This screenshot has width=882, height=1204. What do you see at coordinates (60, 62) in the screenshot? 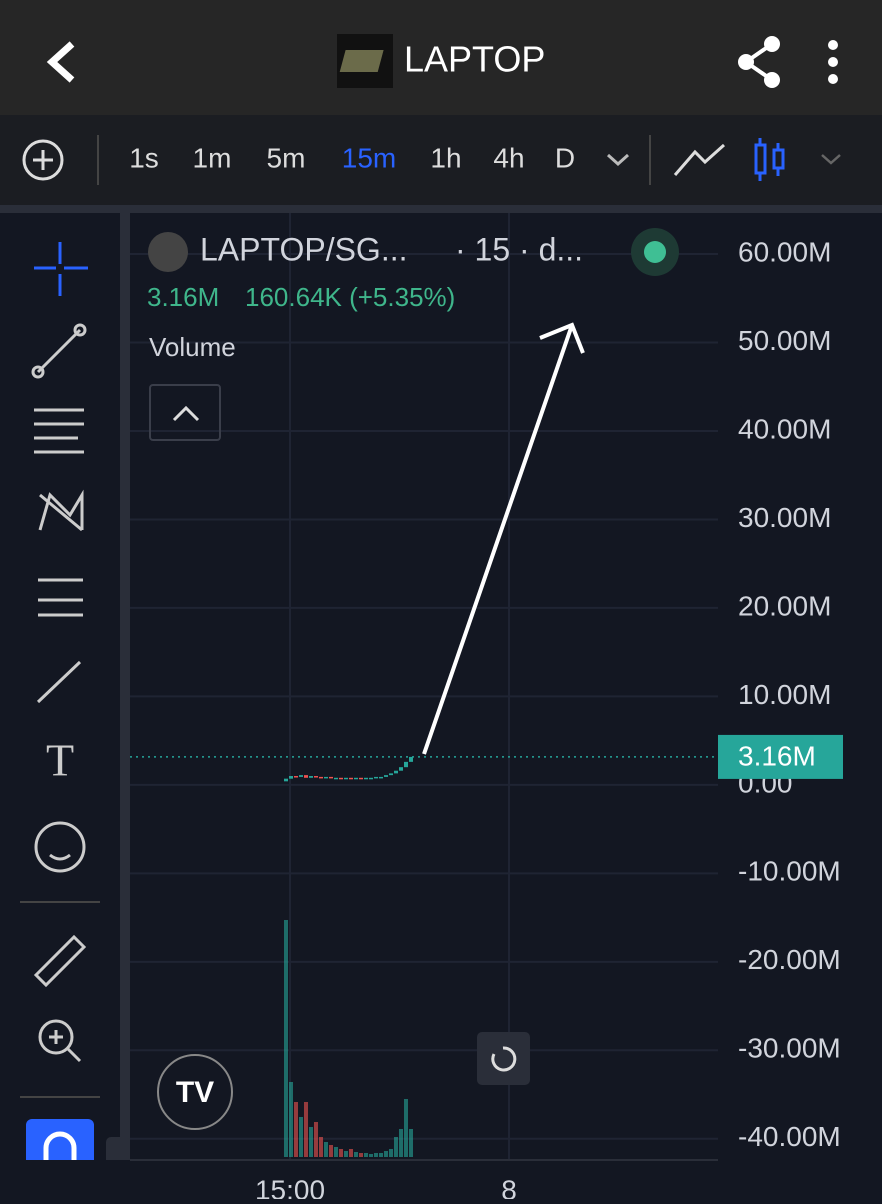
I see `back-button` at bounding box center [60, 62].